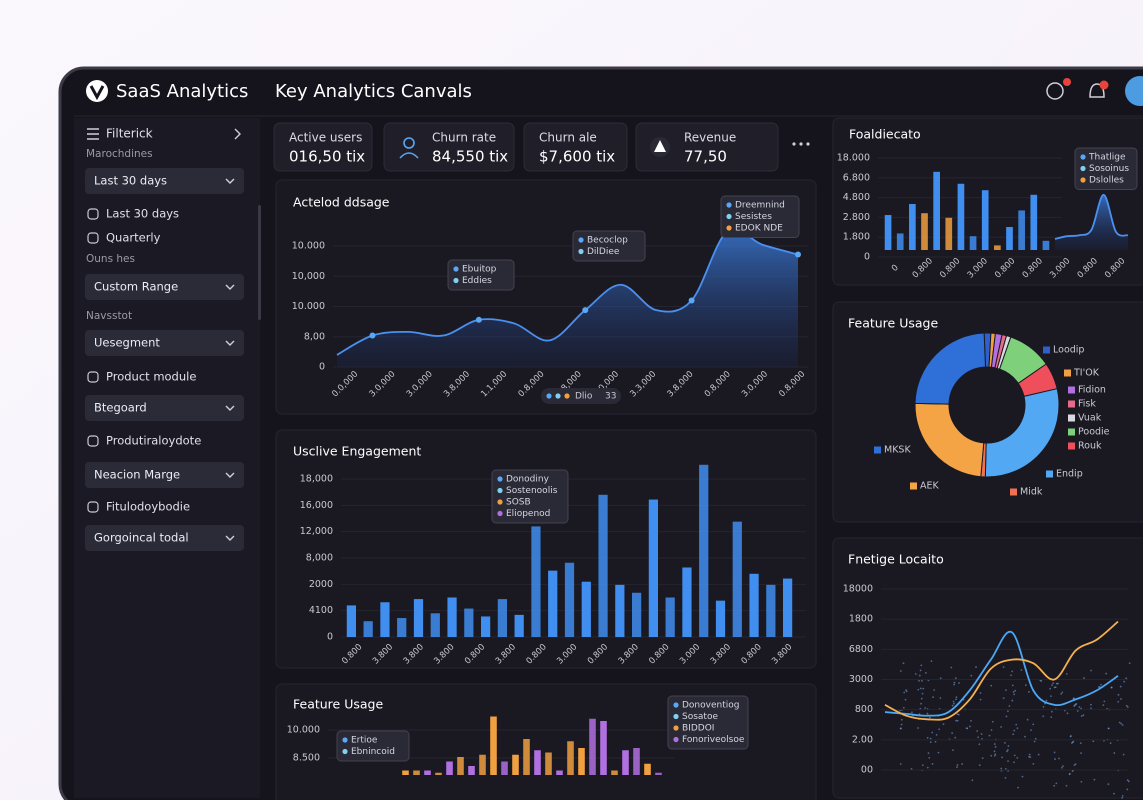  What do you see at coordinates (142, 214) in the screenshot?
I see `option-label: Last 30 days` at bounding box center [142, 214].